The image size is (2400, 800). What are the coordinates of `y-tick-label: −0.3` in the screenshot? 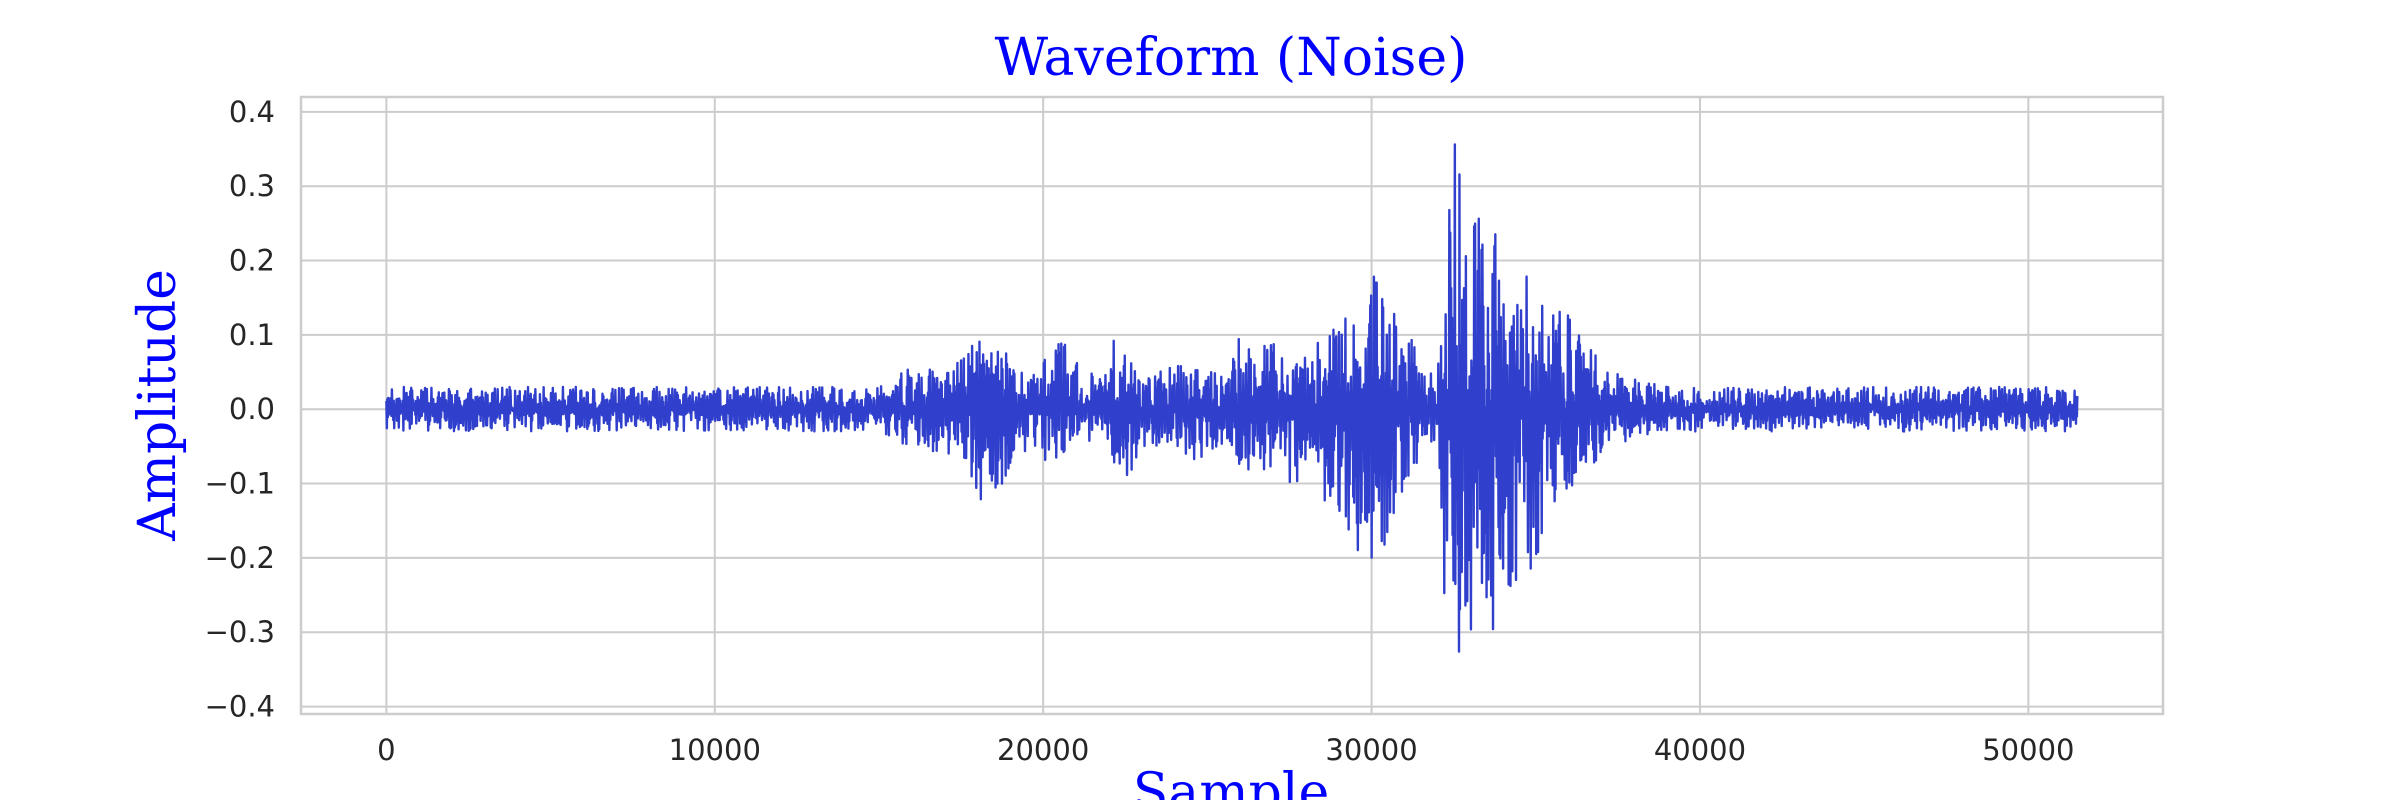 It's located at (240, 632).